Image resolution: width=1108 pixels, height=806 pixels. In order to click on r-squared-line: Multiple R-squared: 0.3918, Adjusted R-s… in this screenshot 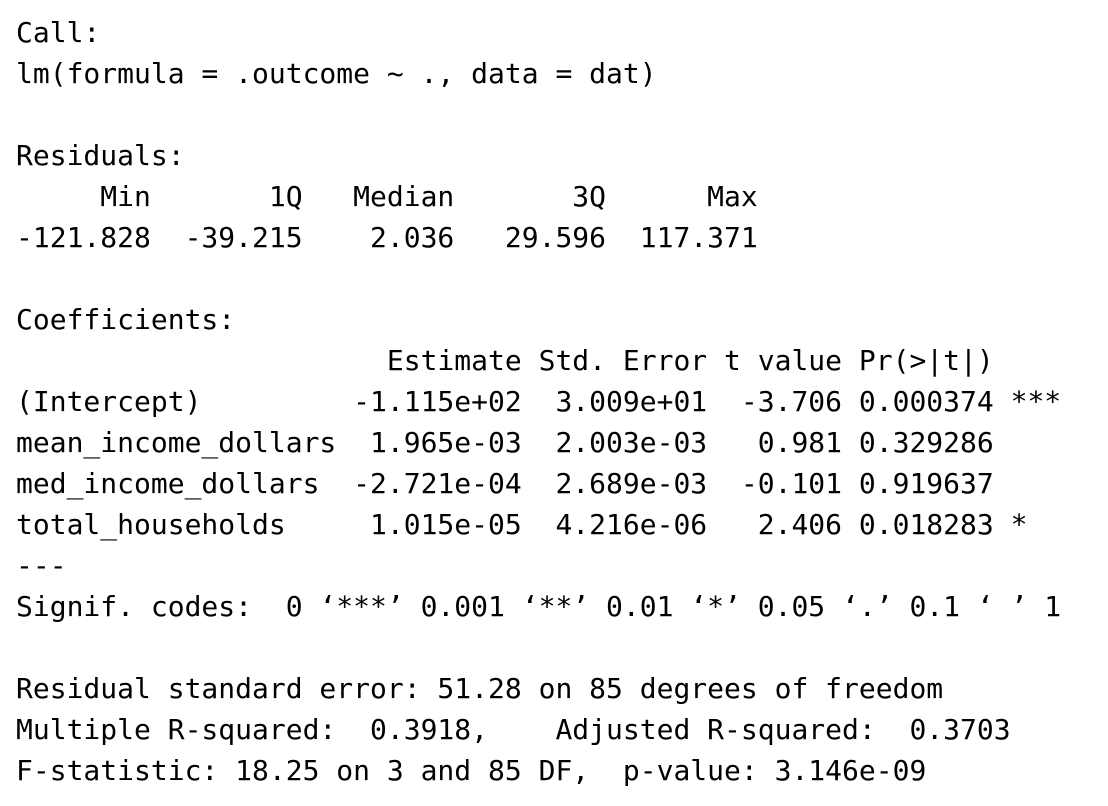, I will do `click(522, 729)`.